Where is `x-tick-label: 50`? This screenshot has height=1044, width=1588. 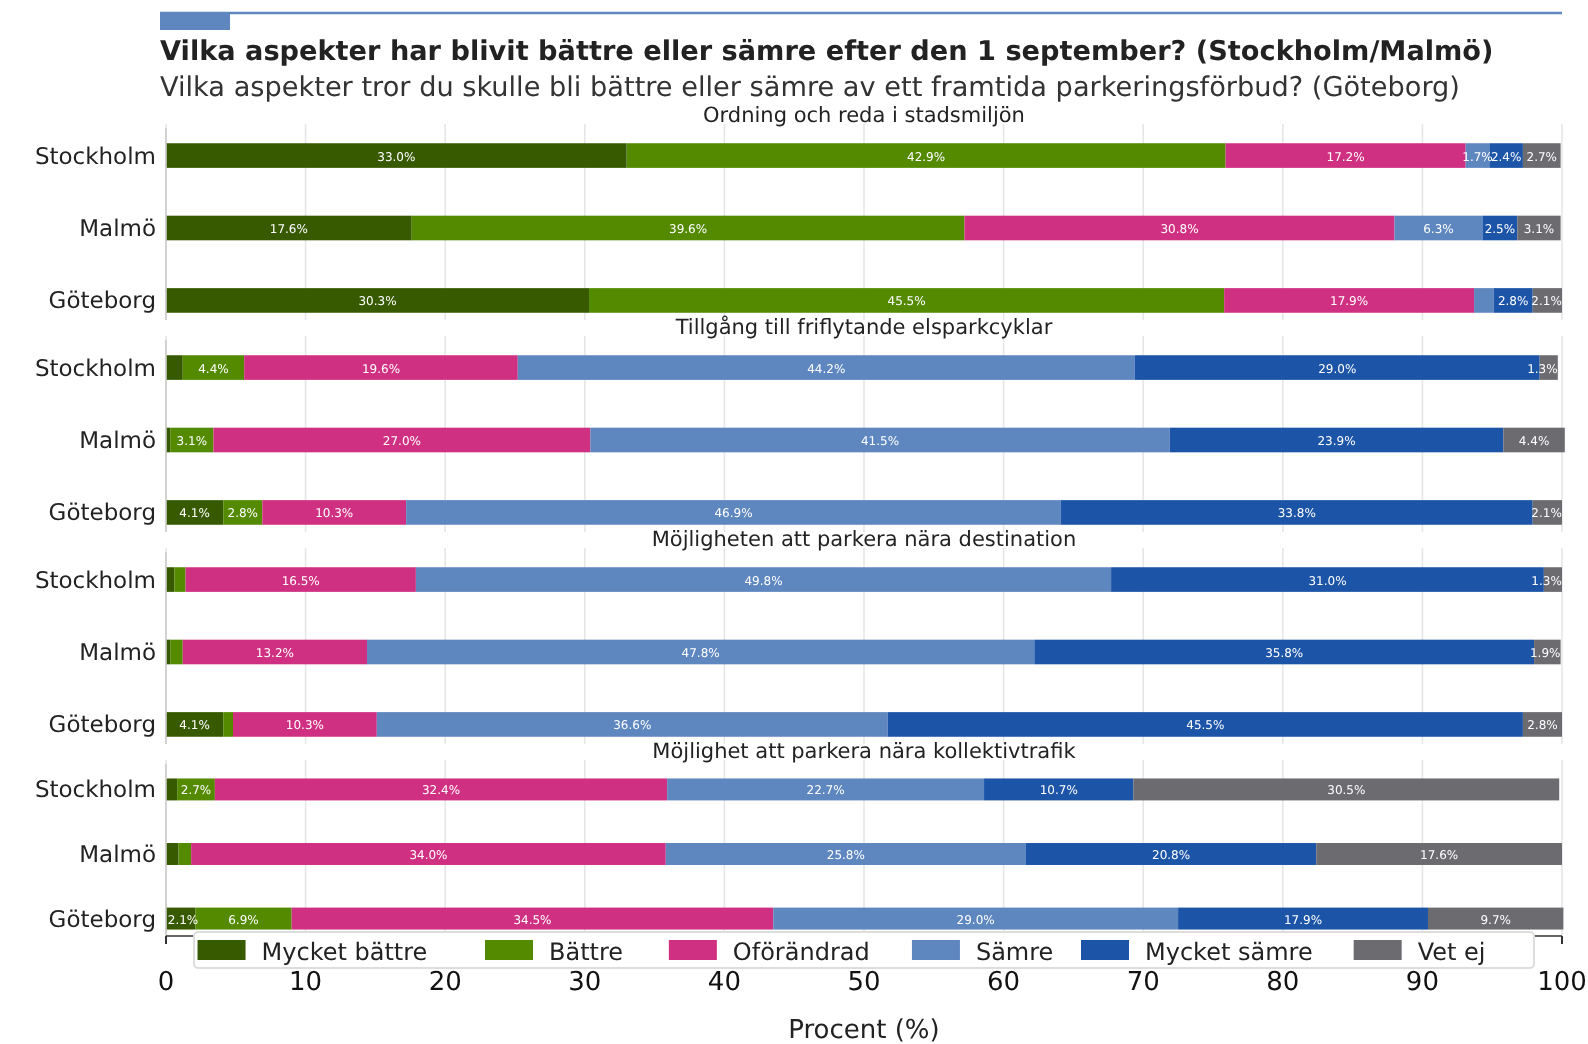
x-tick-label: 50 is located at coordinates (864, 983).